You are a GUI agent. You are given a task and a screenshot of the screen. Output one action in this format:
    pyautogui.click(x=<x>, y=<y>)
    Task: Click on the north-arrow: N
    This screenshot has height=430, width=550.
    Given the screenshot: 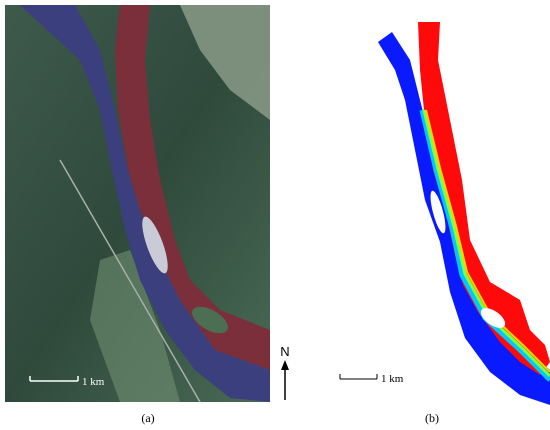 What is the action you would take?
    pyautogui.click(x=285, y=372)
    